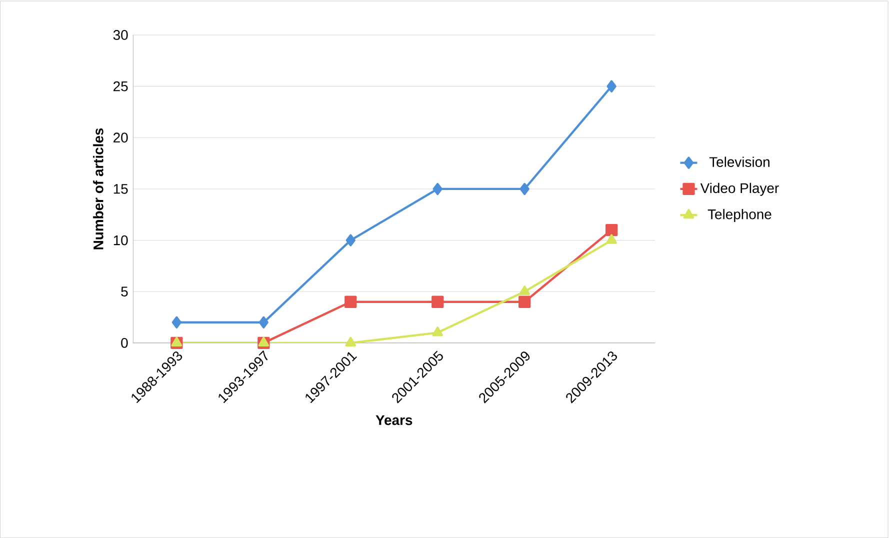  I want to click on y-tick-label: 30, so click(120, 35).